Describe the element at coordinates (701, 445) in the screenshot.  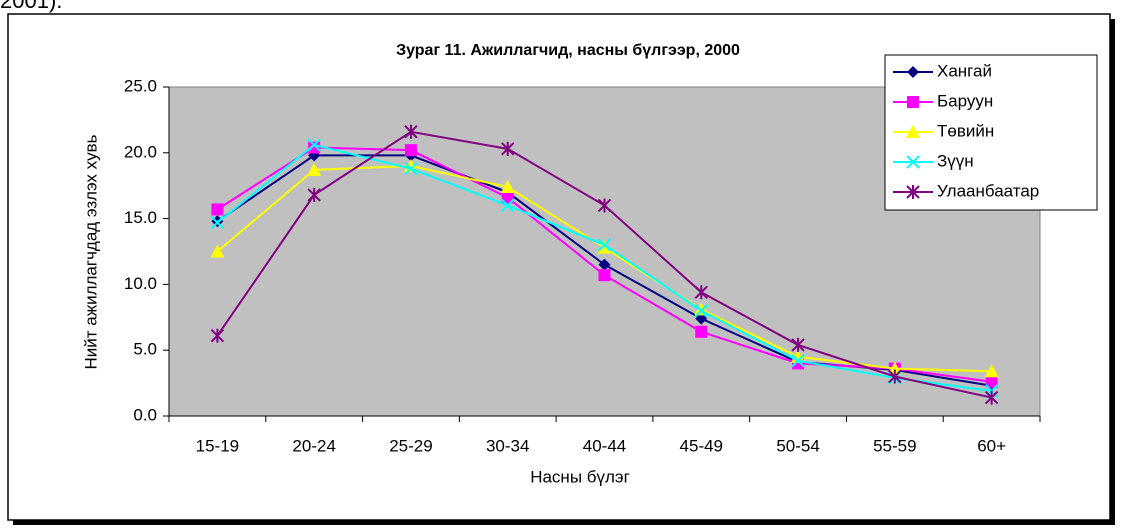
I see `x-tick-label: 45-49` at that location.